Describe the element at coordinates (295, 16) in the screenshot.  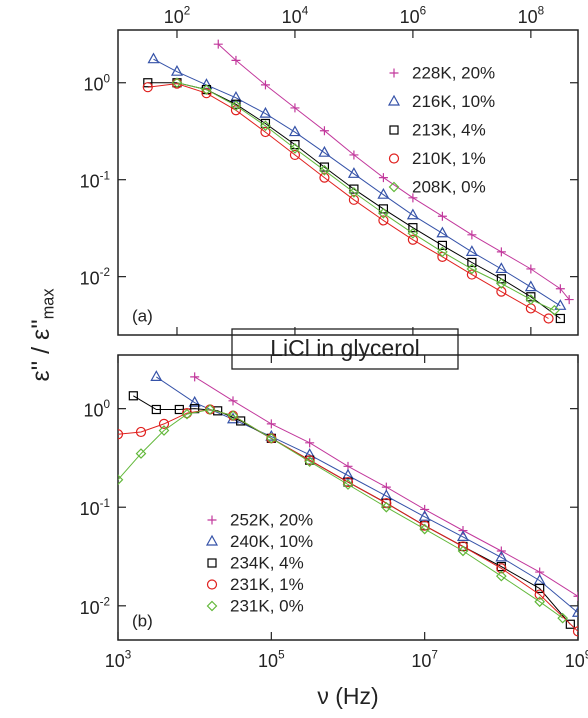
I see `x-tick-label: 10⁴` at that location.